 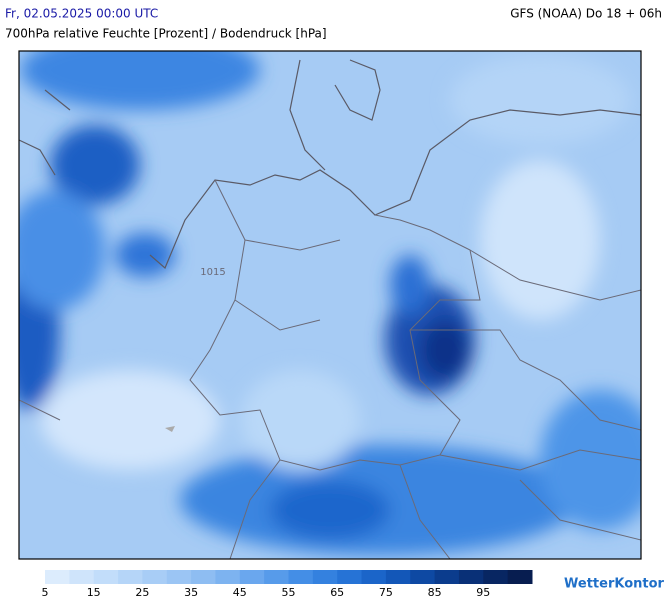 What do you see at coordinates (337, 592) in the screenshot?
I see `colorbar-label: 65` at bounding box center [337, 592].